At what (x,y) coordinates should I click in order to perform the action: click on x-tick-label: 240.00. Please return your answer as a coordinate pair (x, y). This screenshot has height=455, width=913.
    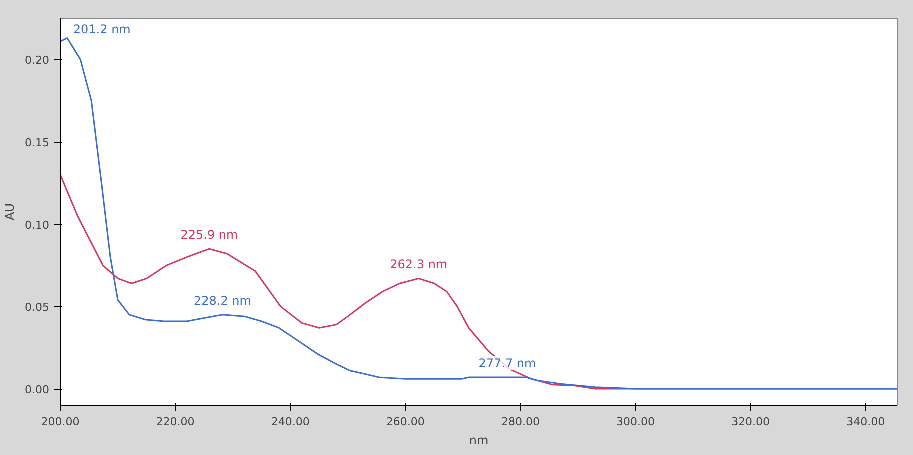
    Looking at the image, I should click on (290, 422).